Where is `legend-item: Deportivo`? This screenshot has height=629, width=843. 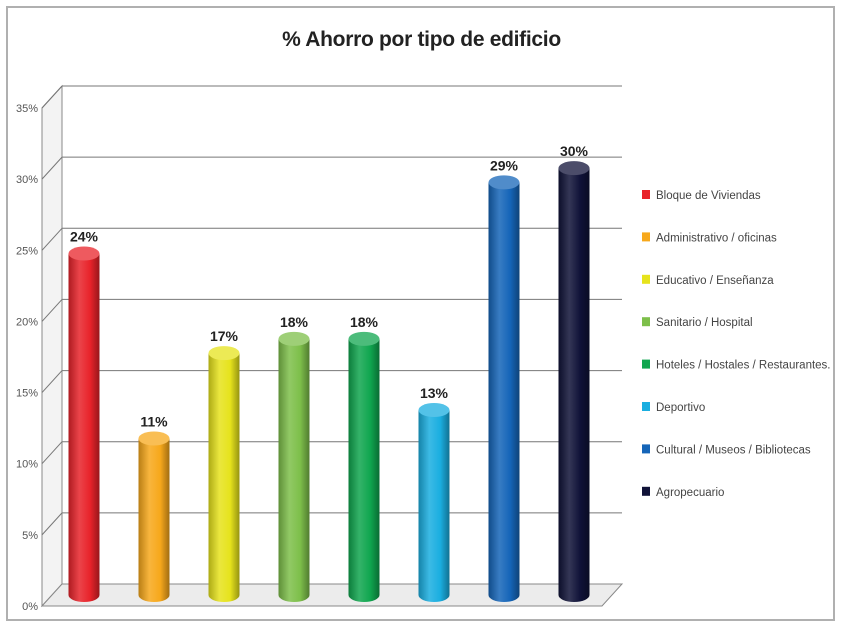
legend-item: Deportivo is located at coordinates (673, 408).